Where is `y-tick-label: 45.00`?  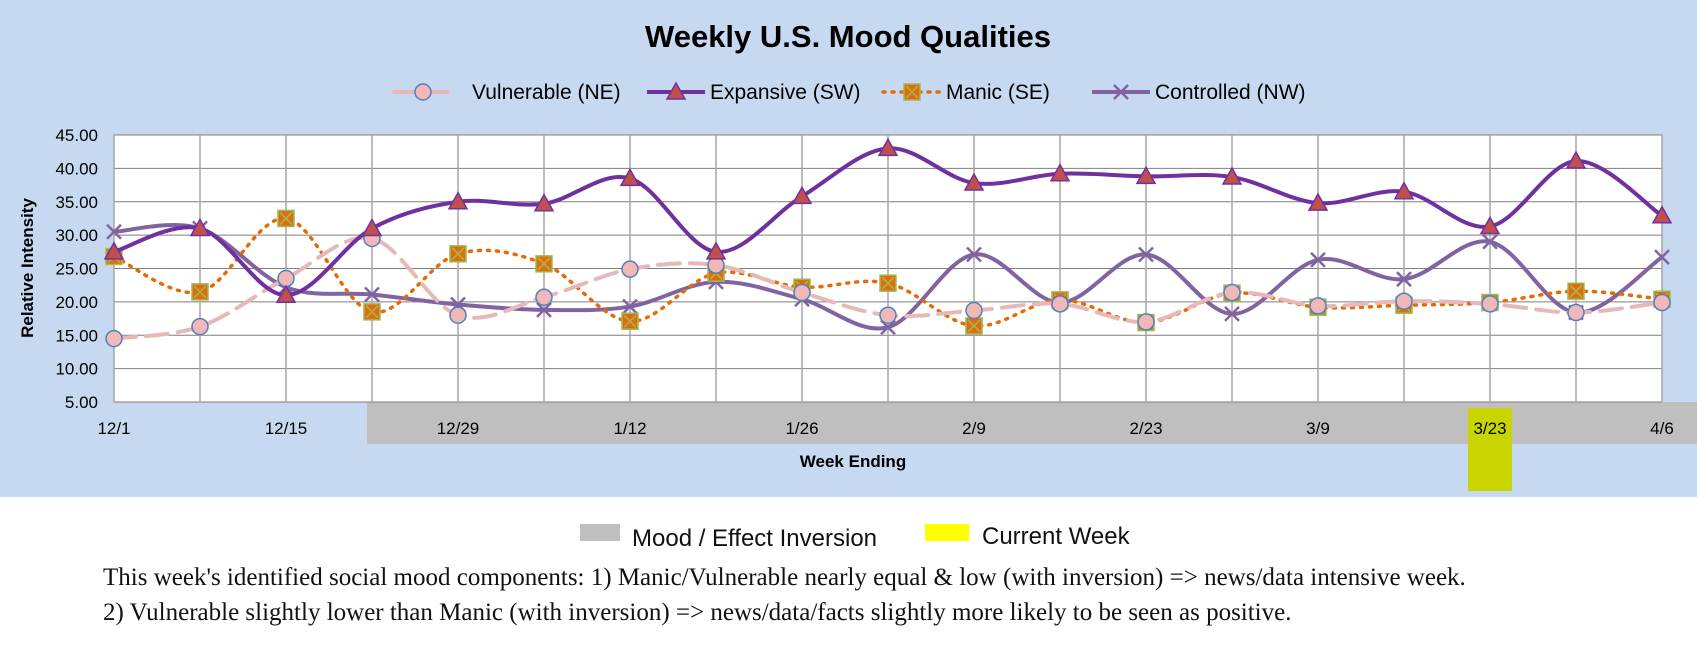 y-tick-label: 45.00 is located at coordinates (76, 135).